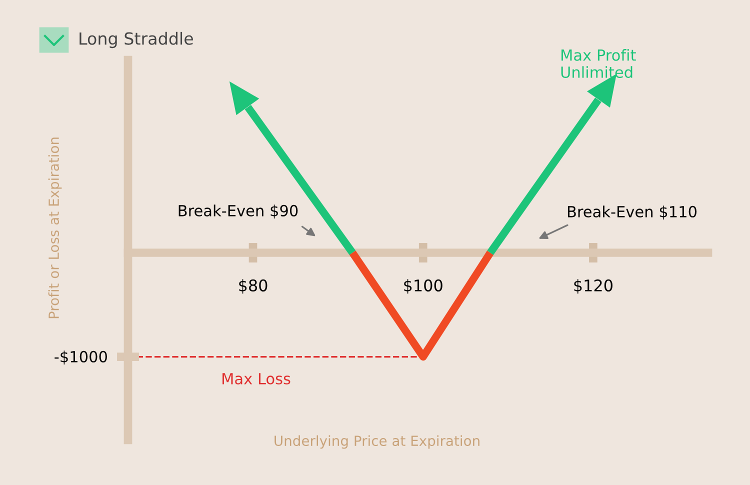 This screenshot has height=485, width=750. Describe the element at coordinates (423, 286) in the screenshot. I see `x-tick-label: $100` at that location.